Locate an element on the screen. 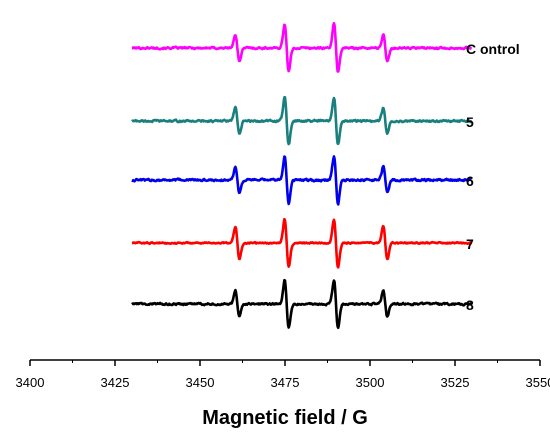  series-label-5: 8 is located at coordinates (470, 305).